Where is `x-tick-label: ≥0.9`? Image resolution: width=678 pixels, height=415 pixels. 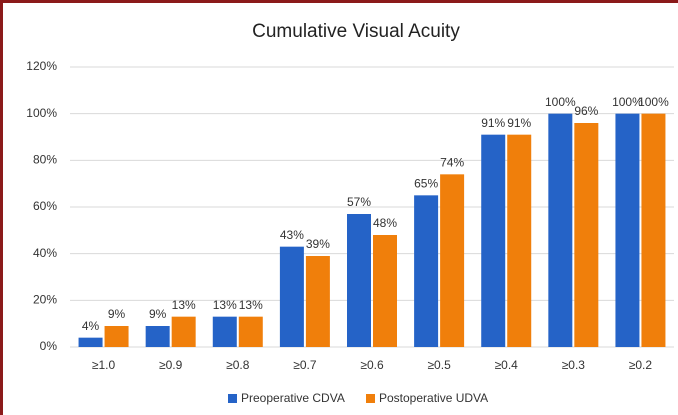
x-tick-label: ≥0.9 is located at coordinates (171, 365).